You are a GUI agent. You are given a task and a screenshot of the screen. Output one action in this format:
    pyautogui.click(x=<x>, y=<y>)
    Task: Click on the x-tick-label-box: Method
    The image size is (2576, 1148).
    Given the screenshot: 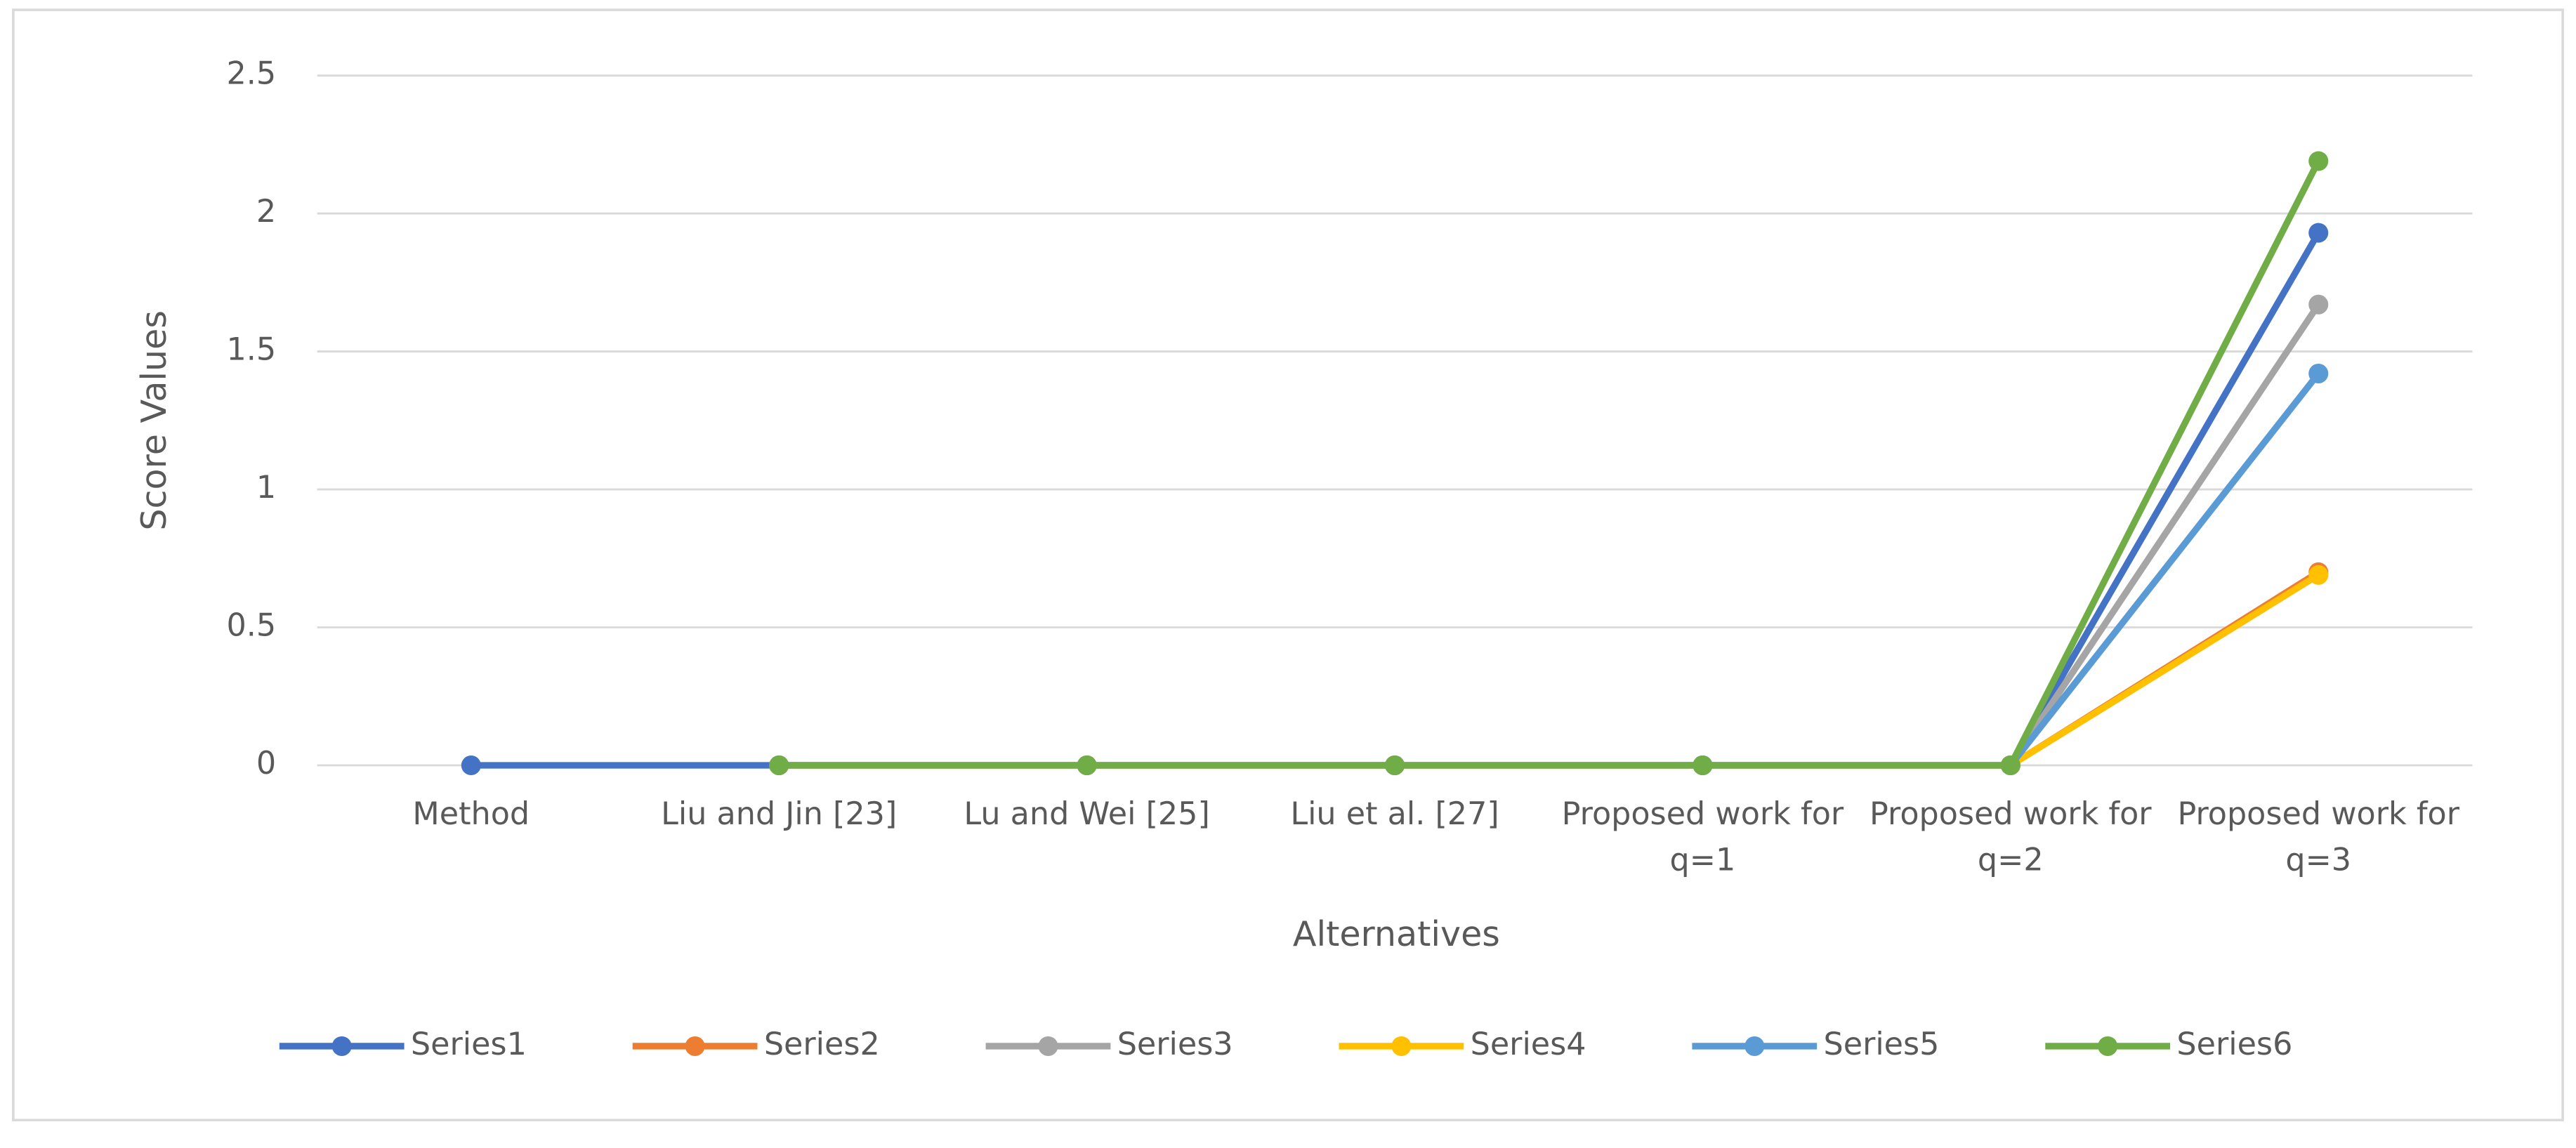 What is the action you would take?
    pyautogui.click(x=471, y=814)
    